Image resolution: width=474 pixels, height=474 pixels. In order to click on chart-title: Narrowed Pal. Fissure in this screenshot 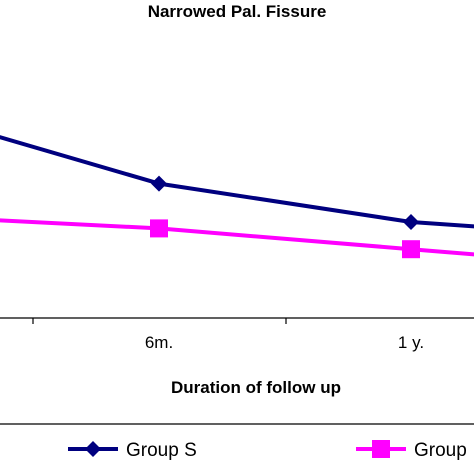, I will do `click(237, 11)`.